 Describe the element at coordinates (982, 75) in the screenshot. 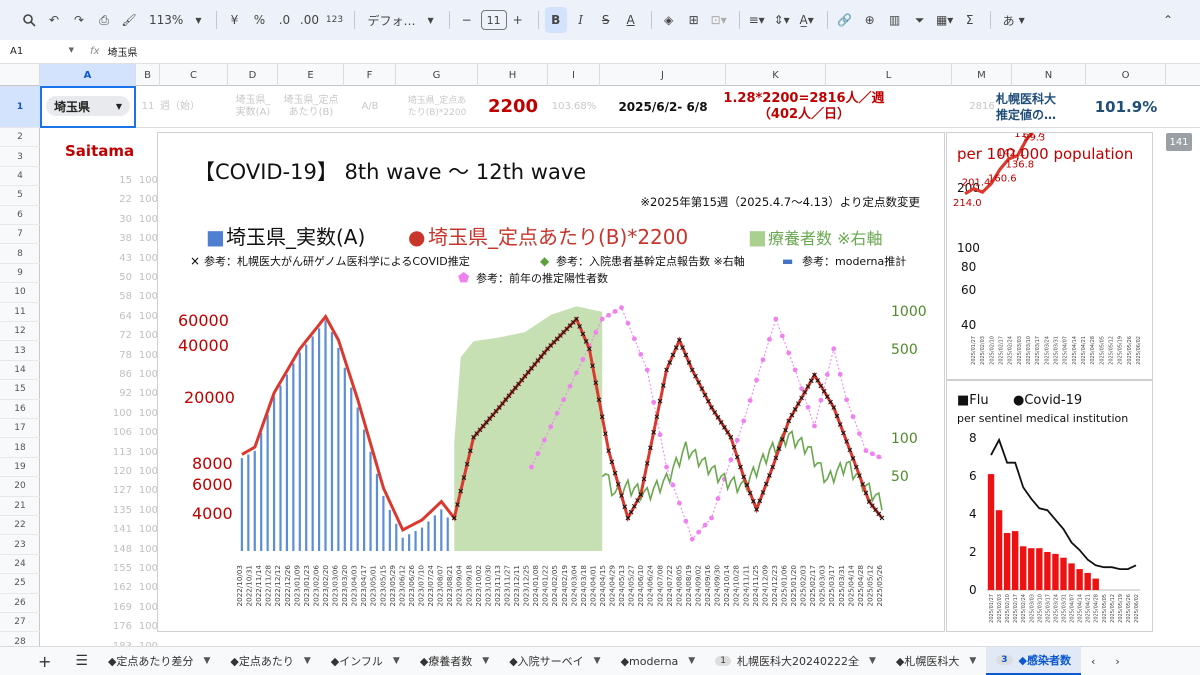

I see `column-header: M` at that location.